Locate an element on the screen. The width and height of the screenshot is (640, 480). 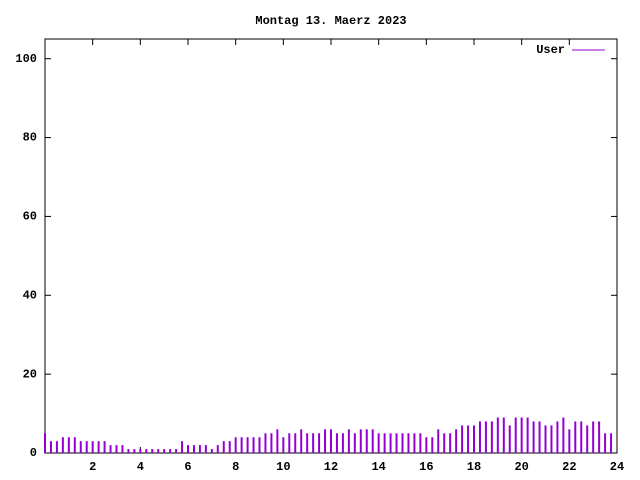
y-tick-label: 40 is located at coordinates (30, 295).